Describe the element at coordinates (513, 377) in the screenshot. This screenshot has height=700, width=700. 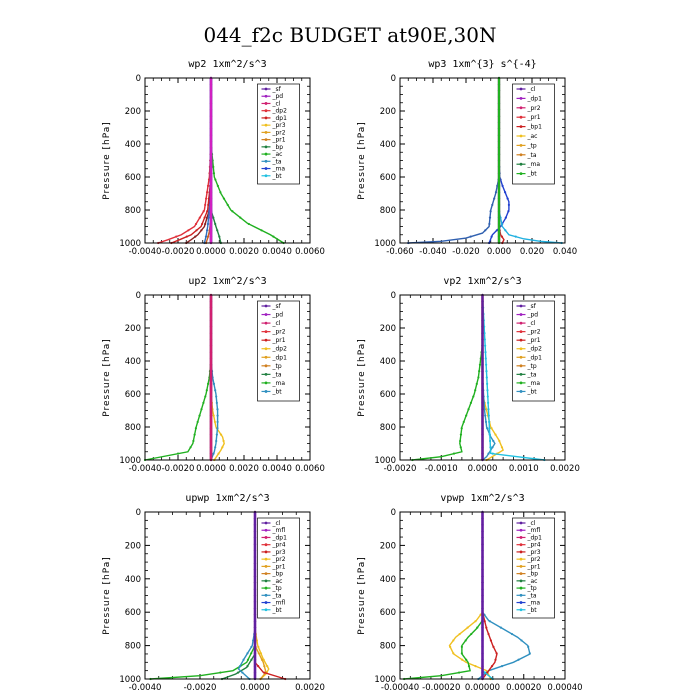
I see `series-line-bt` at that location.